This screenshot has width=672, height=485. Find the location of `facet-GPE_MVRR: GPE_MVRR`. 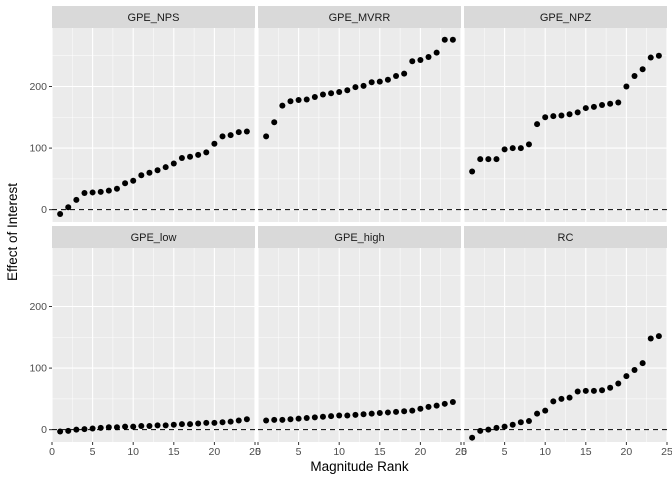

facet-GPE_MVRR: GPE_MVRR is located at coordinates (359, 114).